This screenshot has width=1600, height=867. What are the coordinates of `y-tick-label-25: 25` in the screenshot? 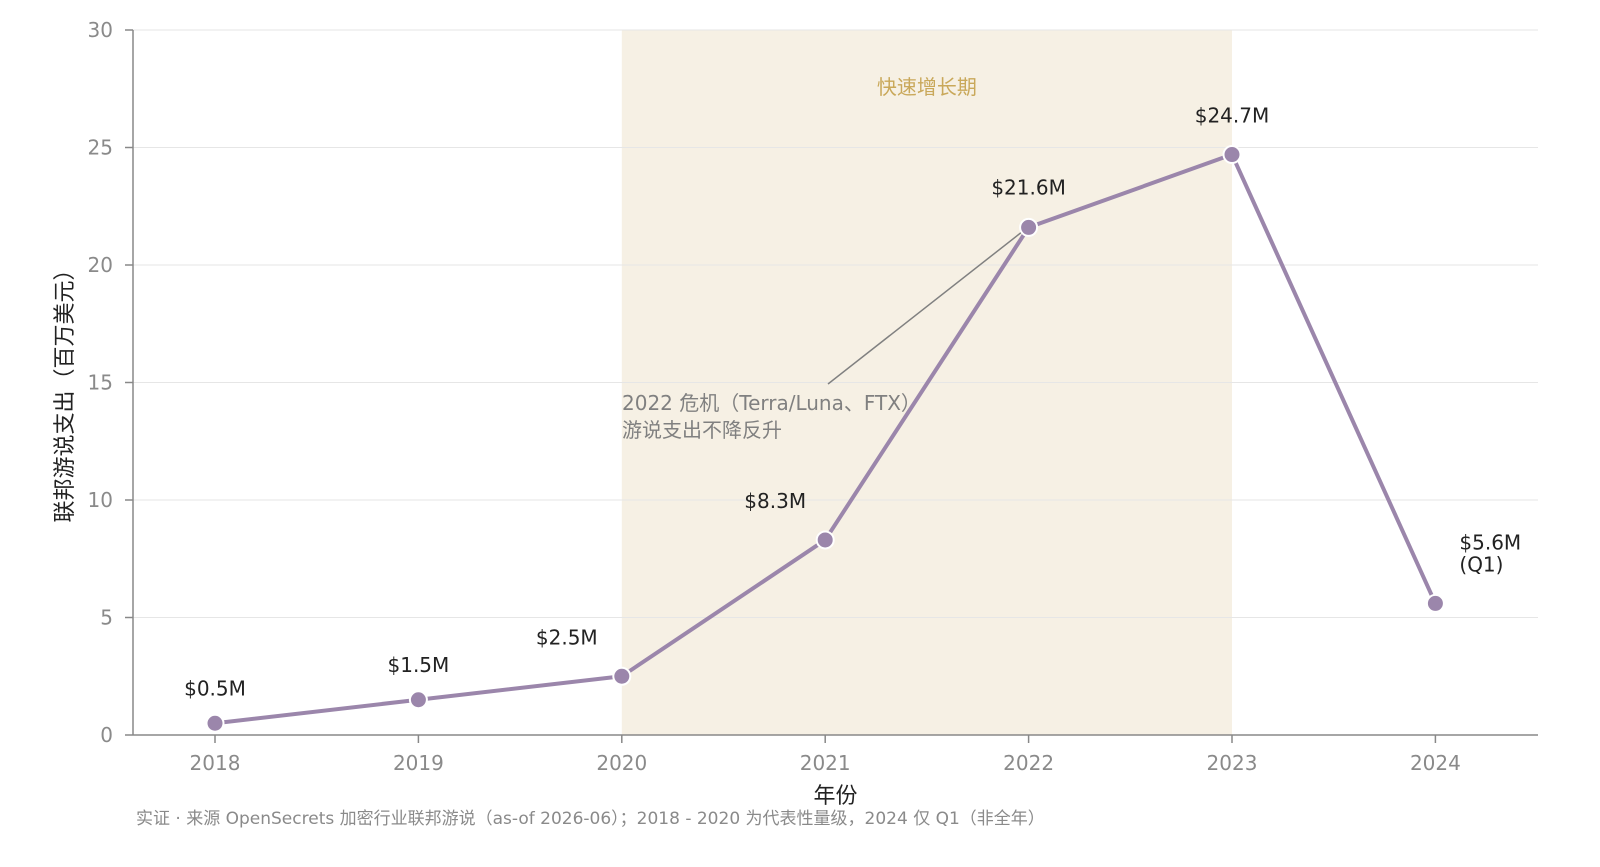 It's located at (100, 148).